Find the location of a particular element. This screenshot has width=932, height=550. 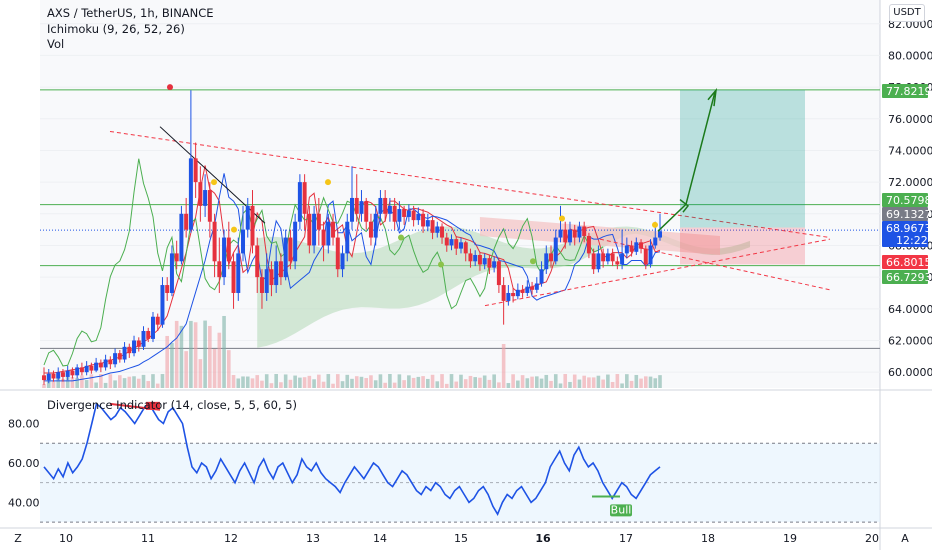

x-tick-label: 11 is located at coordinates (148, 538).